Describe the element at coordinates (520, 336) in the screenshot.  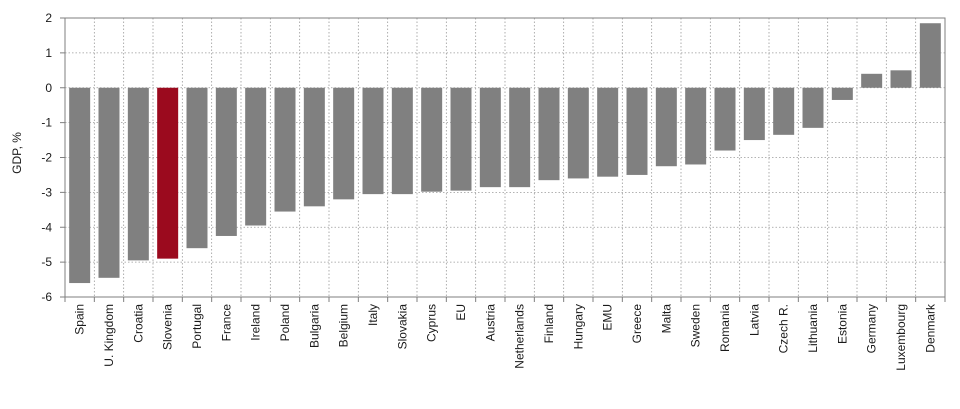
I see `x-tick-label: Netherlands` at that location.